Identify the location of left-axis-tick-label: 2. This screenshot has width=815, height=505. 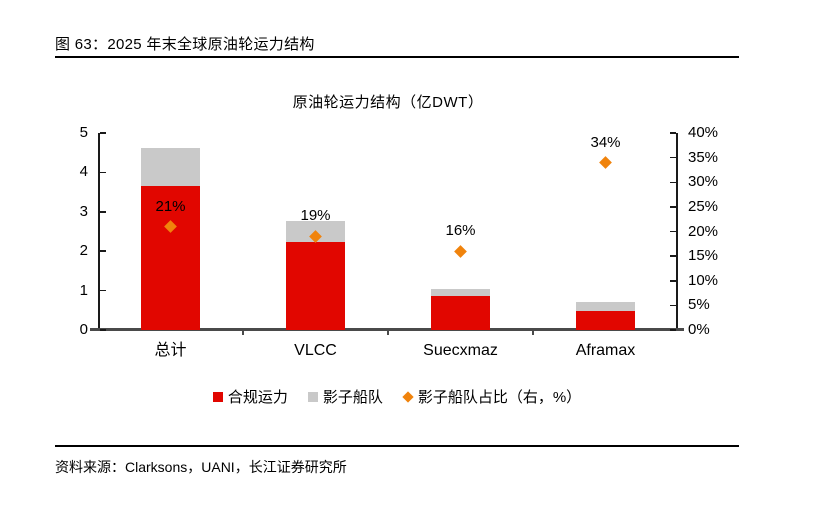
(83, 251).